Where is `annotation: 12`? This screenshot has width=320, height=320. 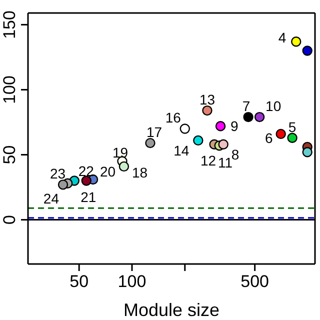
annotation: 12 is located at coordinates (208, 160).